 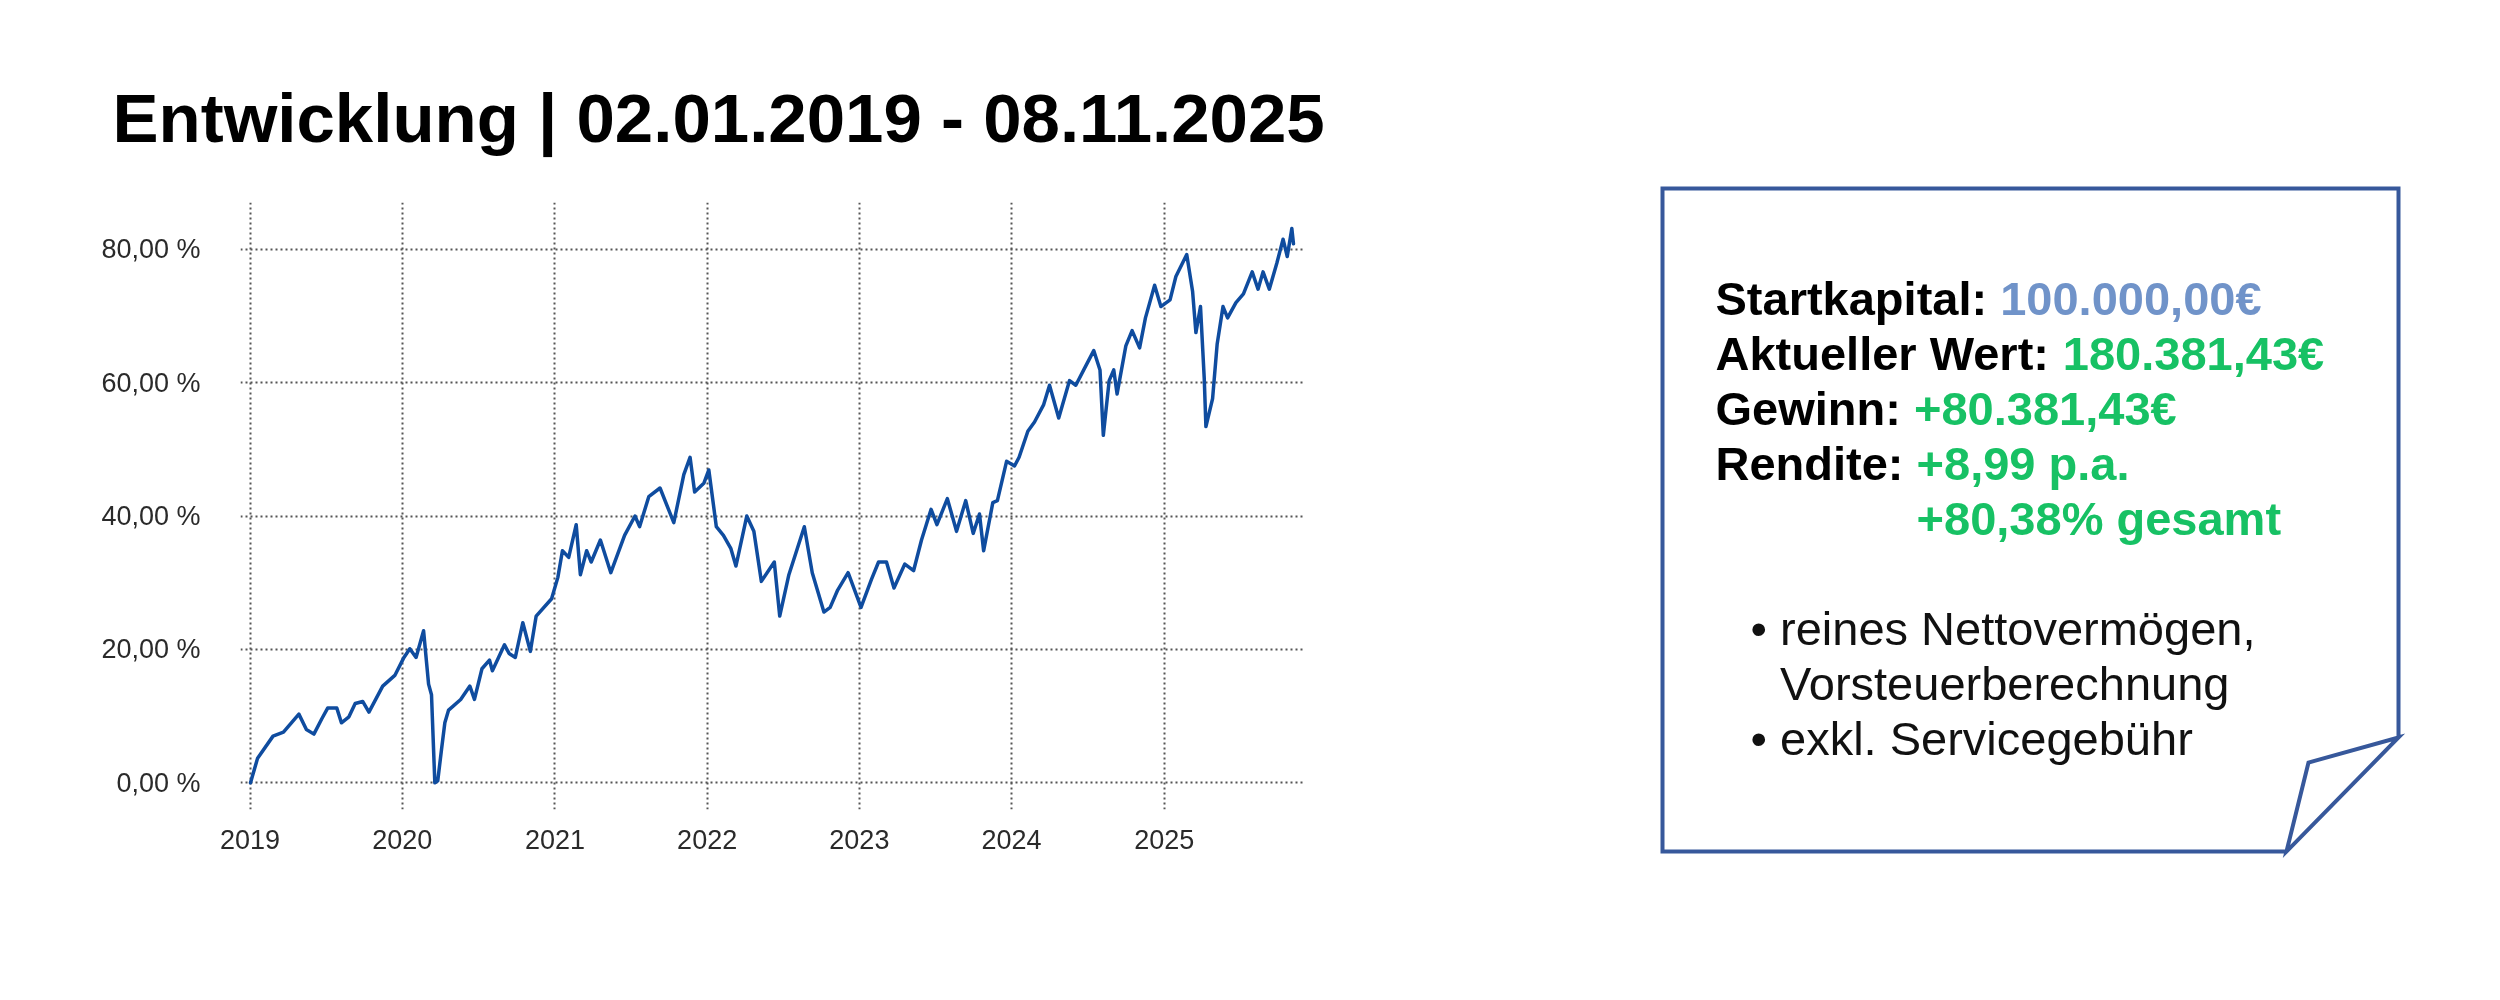 What do you see at coordinates (402, 839) in the screenshot?
I see `x-tick-label: 2020` at bounding box center [402, 839].